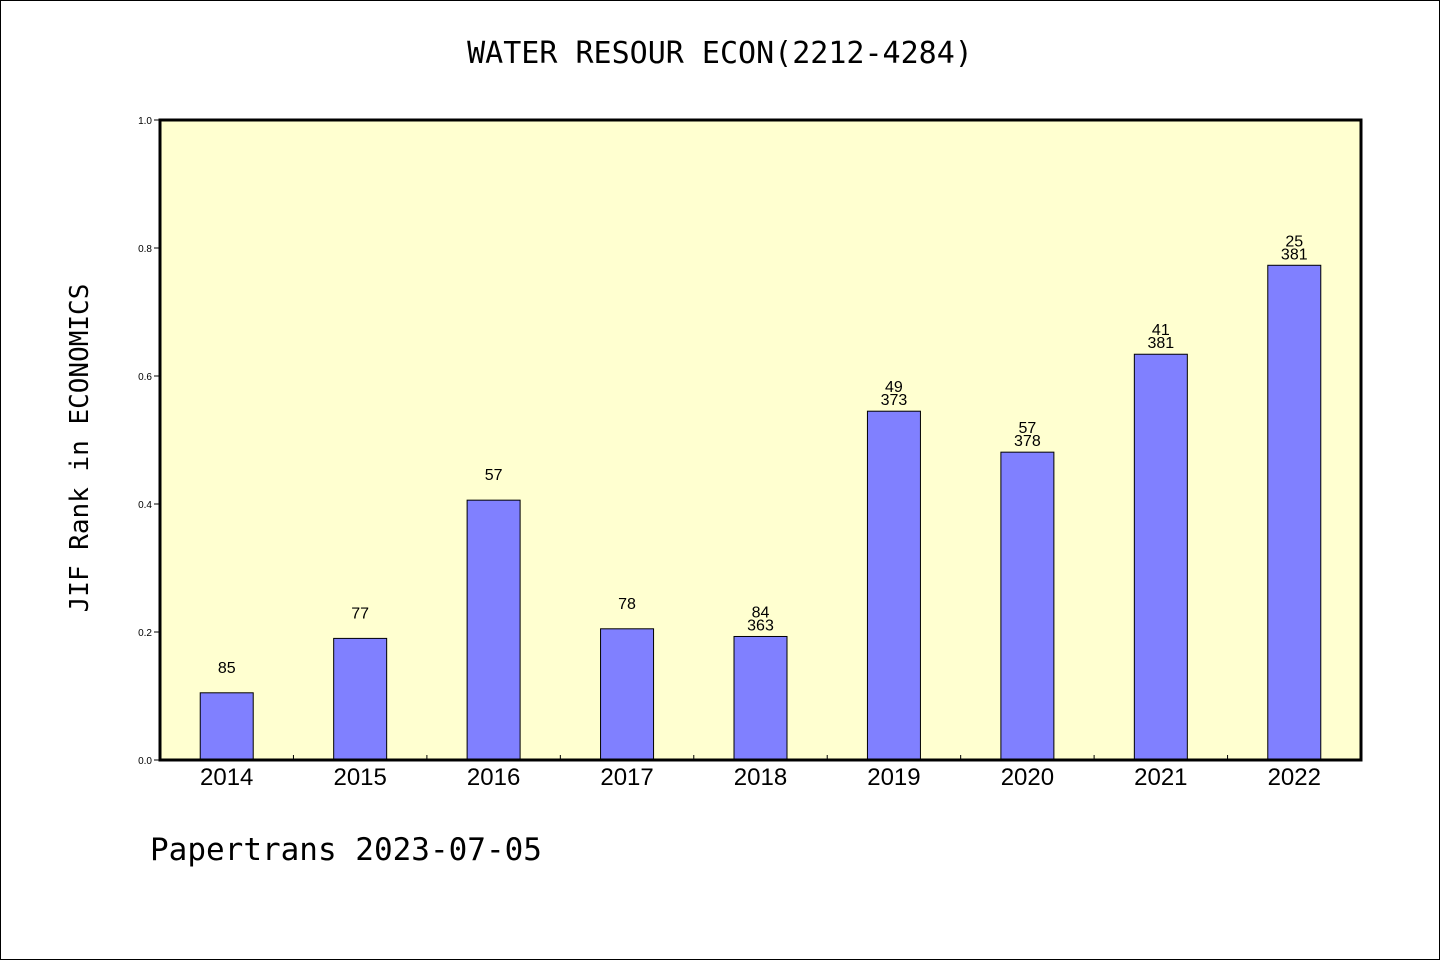  What do you see at coordinates (894, 400) in the screenshot?
I see `data-label-total: 373` at bounding box center [894, 400].